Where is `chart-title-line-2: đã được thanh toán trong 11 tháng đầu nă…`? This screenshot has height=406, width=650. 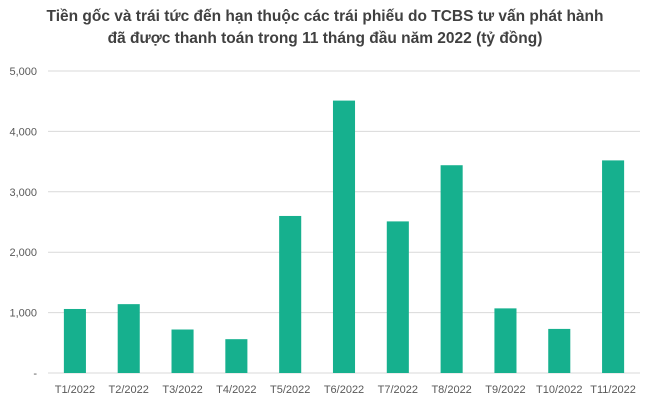
chart-title-line-2: đã được thanh toán trong 11 tháng đầu nă… is located at coordinates (325, 38).